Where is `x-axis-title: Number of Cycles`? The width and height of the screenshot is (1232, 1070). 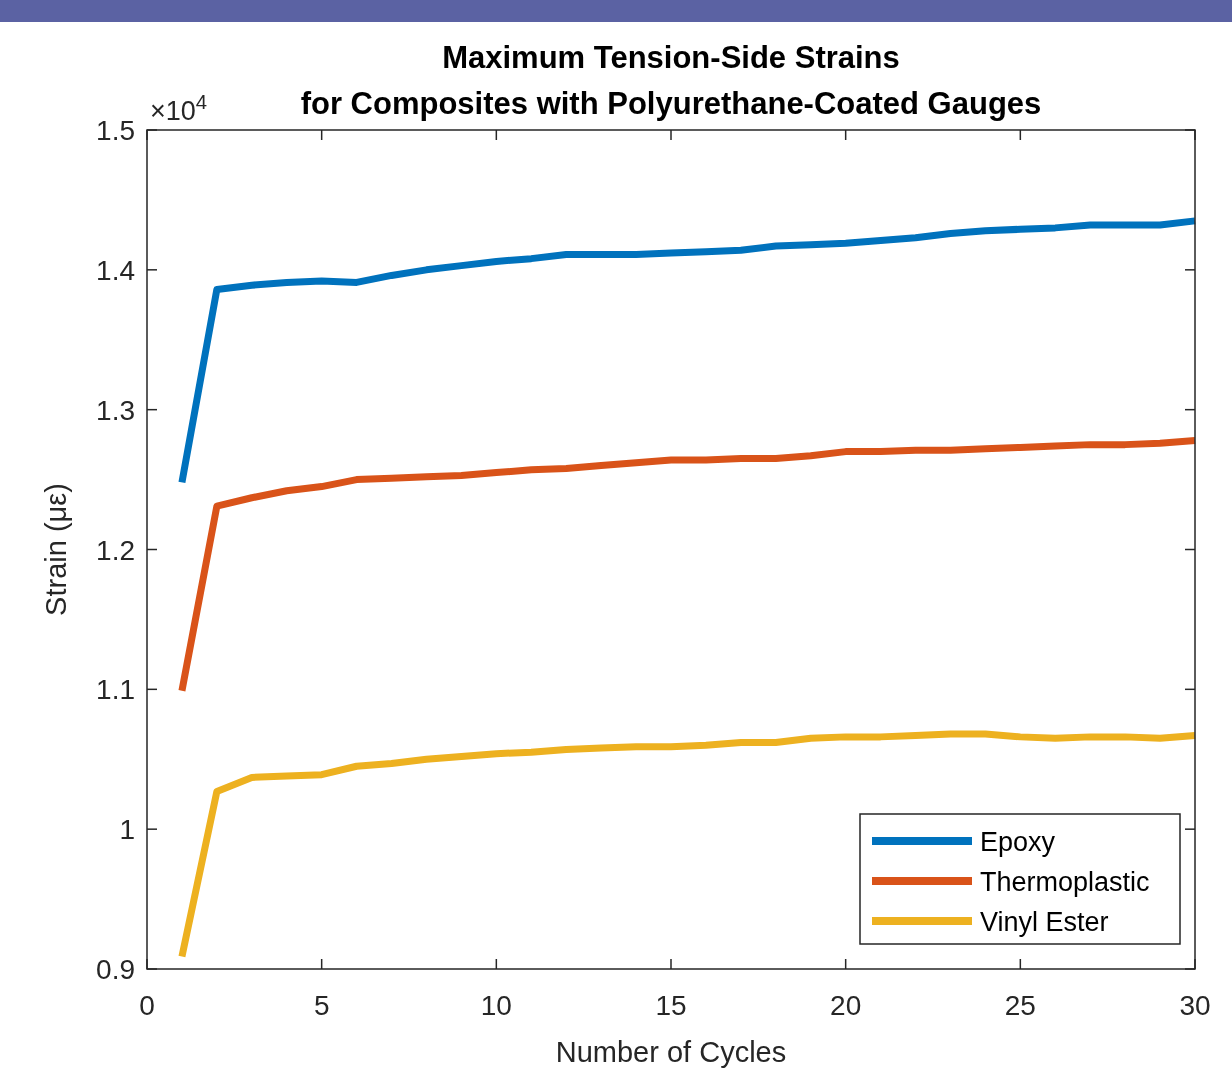 x-axis-title: Number of Cycles is located at coordinates (671, 1052).